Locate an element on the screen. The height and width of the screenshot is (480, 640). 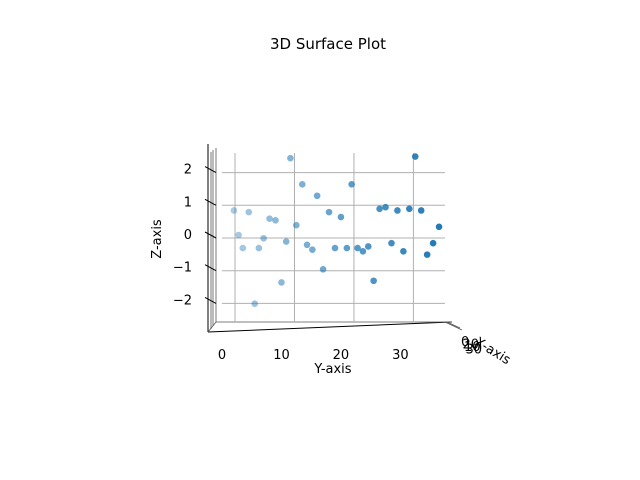
z-tick-label: 2 is located at coordinates (188, 170).